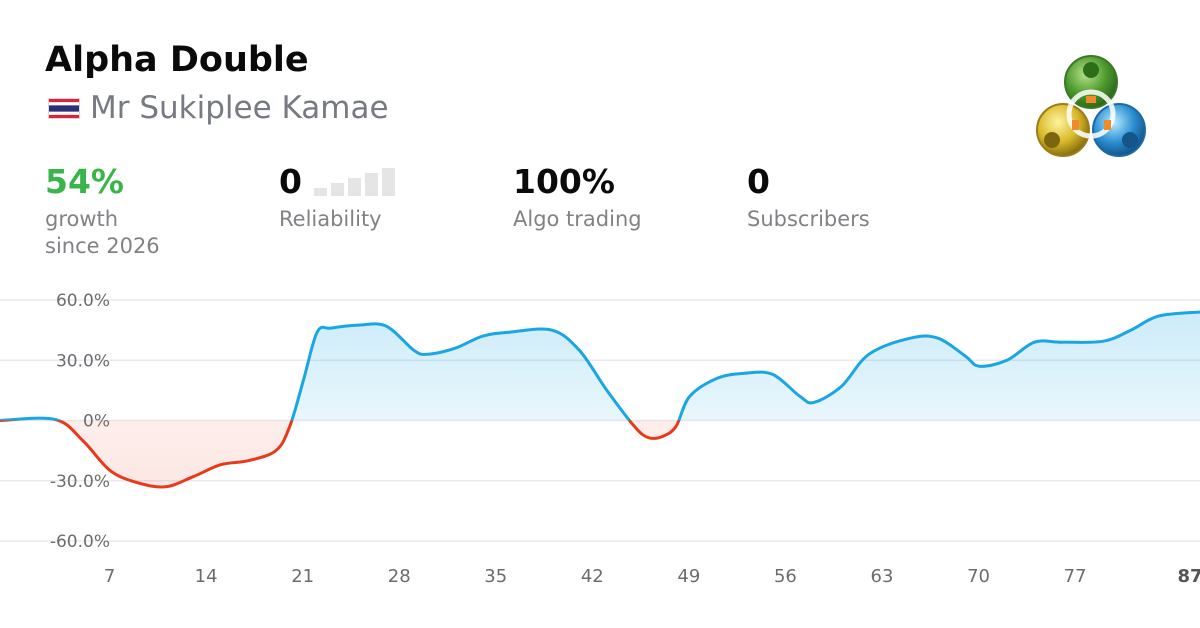 This screenshot has width=1200, height=628. I want to click on author-line: Mr Sukiplee Kamae, so click(218, 108).